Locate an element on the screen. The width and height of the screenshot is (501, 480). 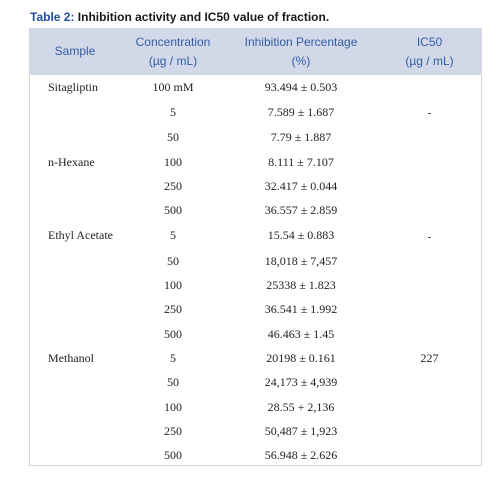
table-row: 50 24,173 ± 4,939 is located at coordinates (255, 383).